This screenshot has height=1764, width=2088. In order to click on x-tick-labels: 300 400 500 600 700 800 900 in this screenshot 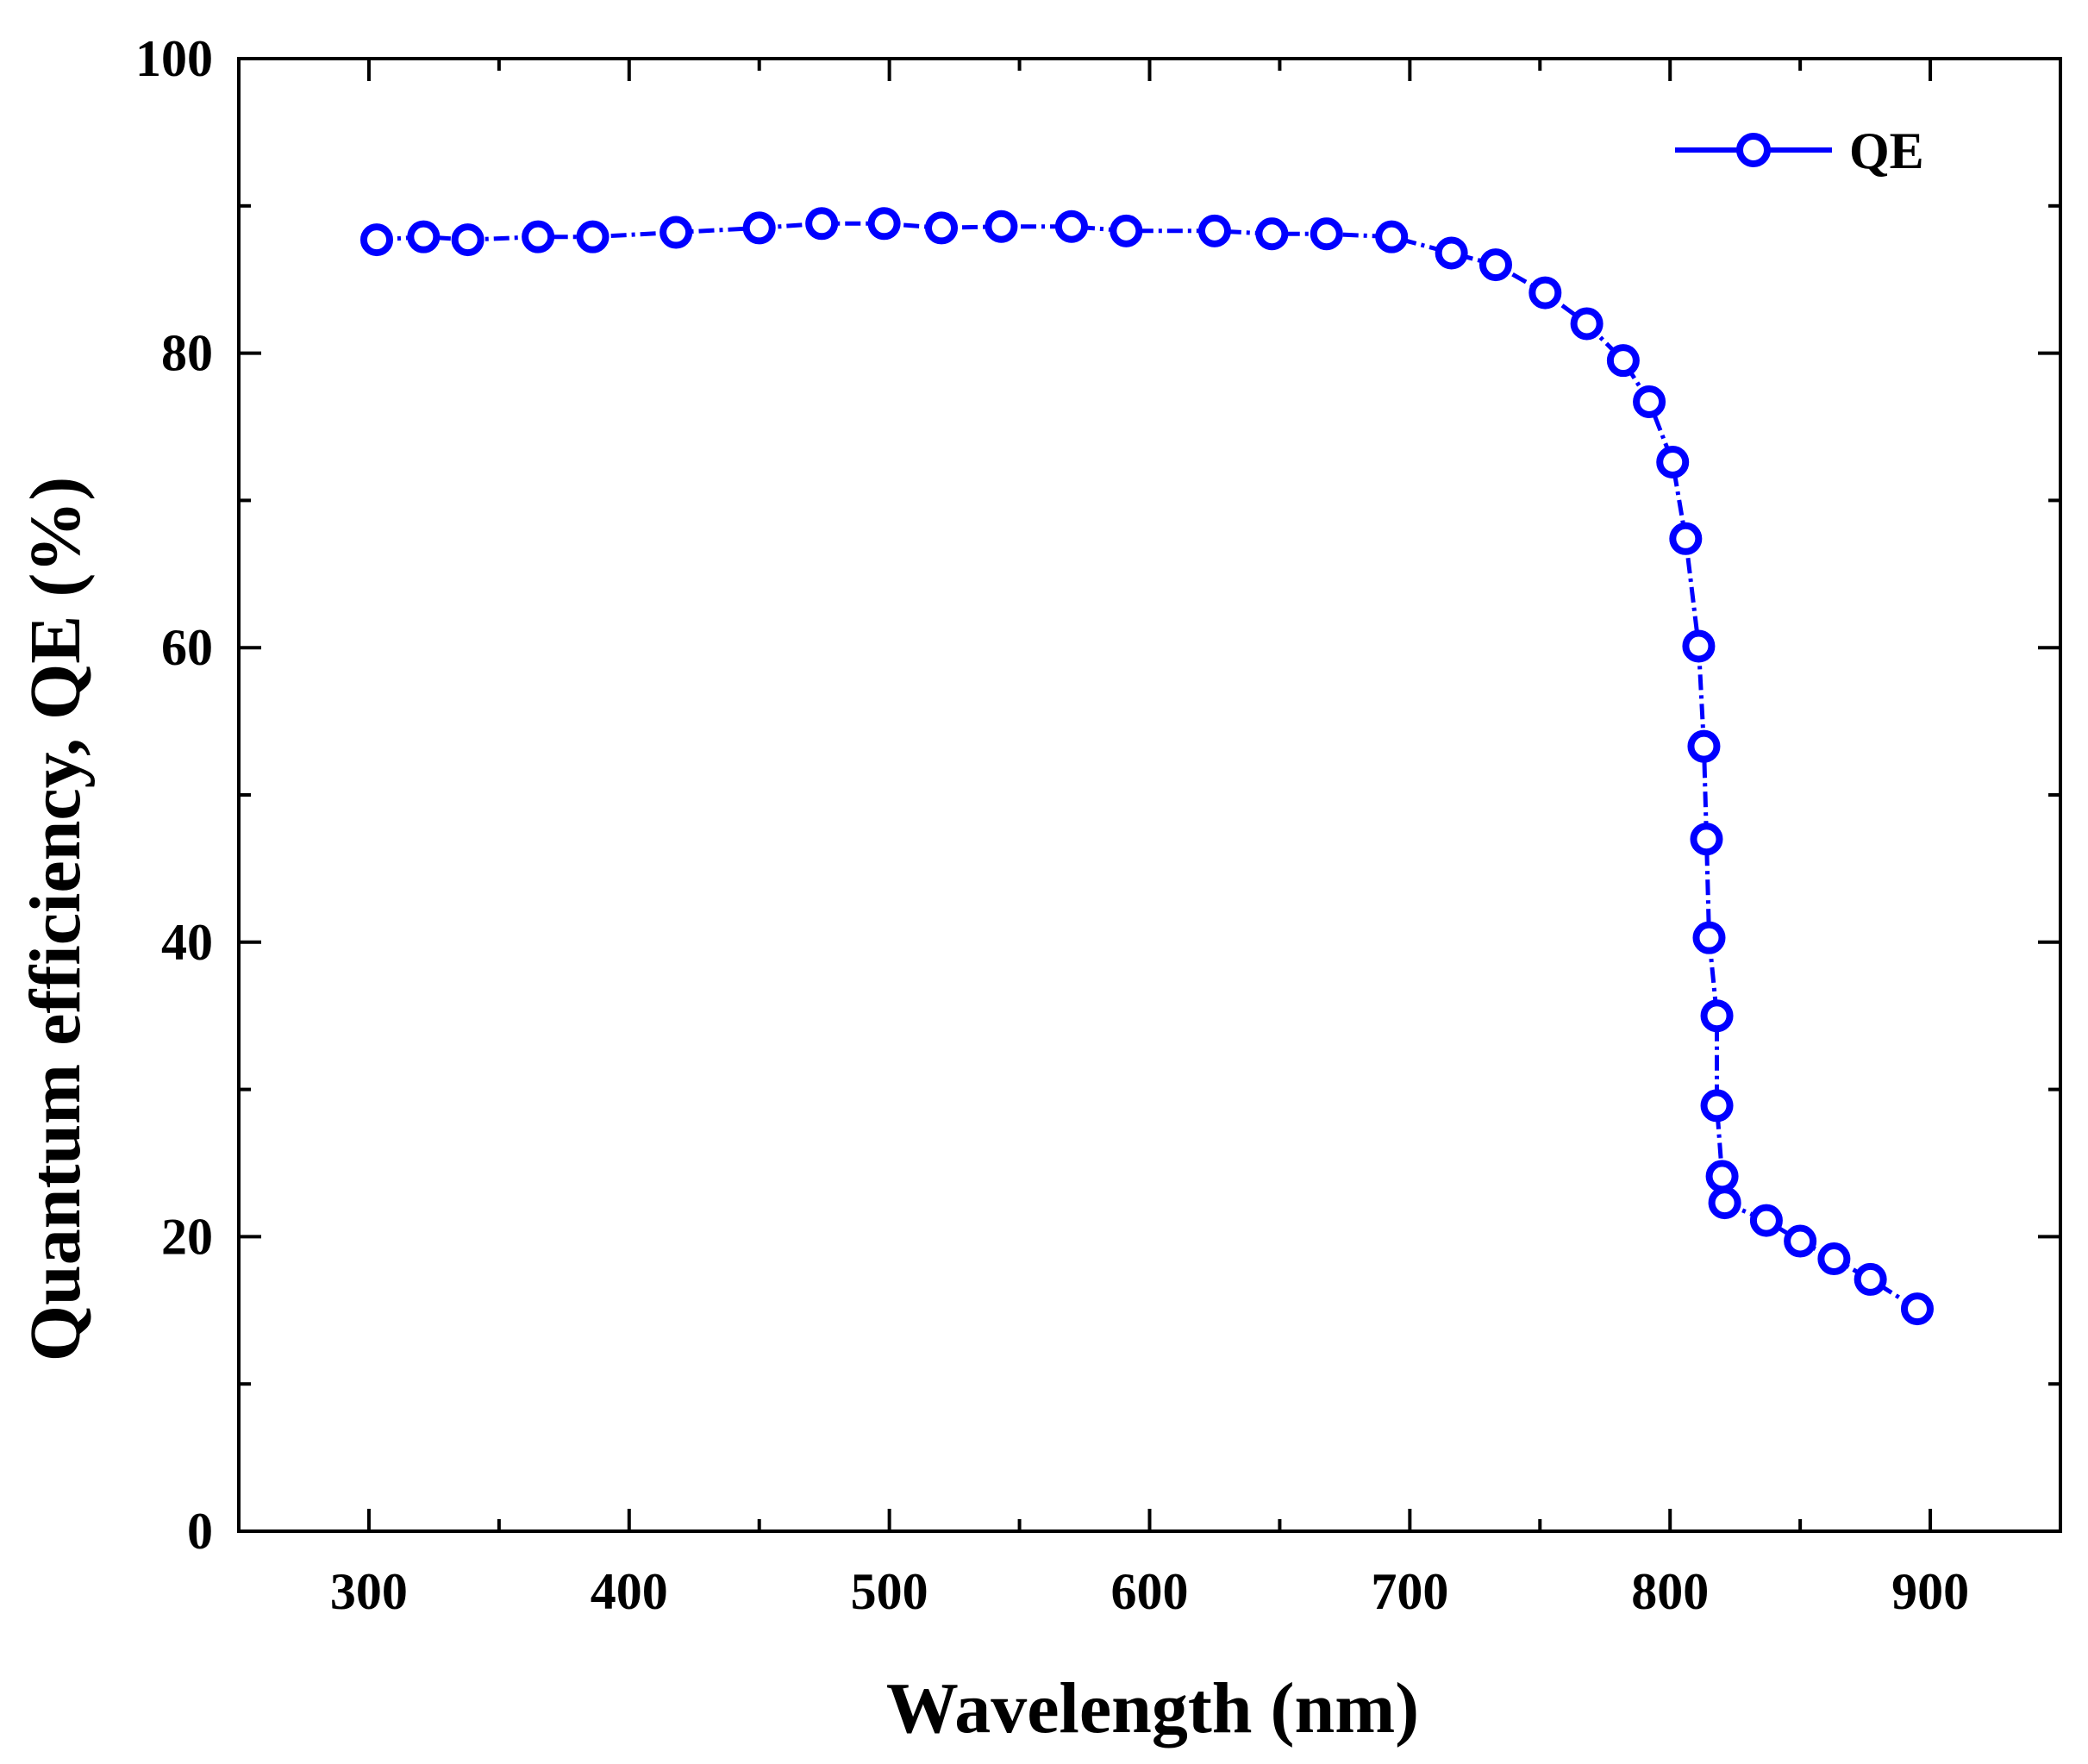, I will do `click(1149, 1591)`.